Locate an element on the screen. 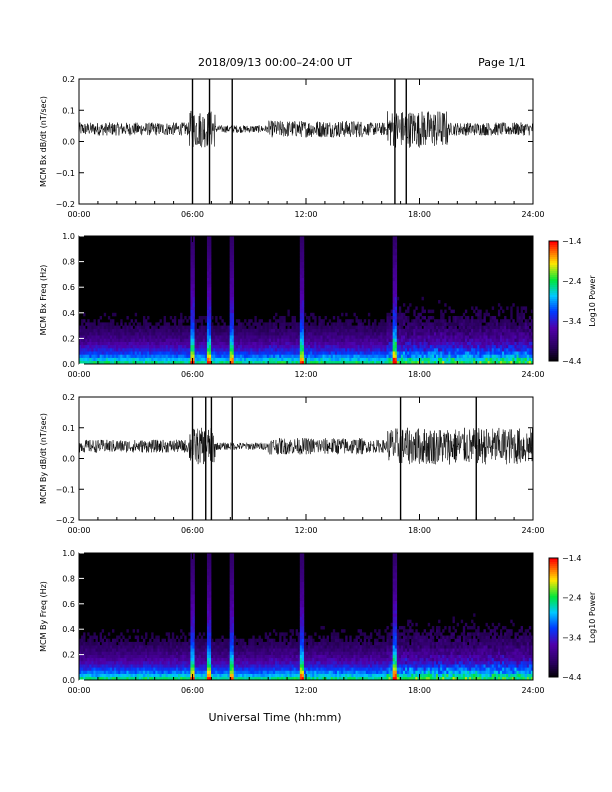 The height and width of the screenshot is (792, 612). y-axis-label: MCM Bx dB/dt (nT/sec) is located at coordinates (43, 141).